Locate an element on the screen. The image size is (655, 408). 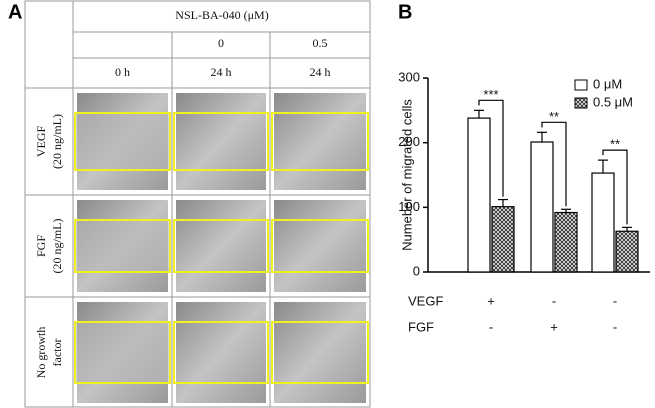
significance-label: *** is located at coordinates (490, 94).